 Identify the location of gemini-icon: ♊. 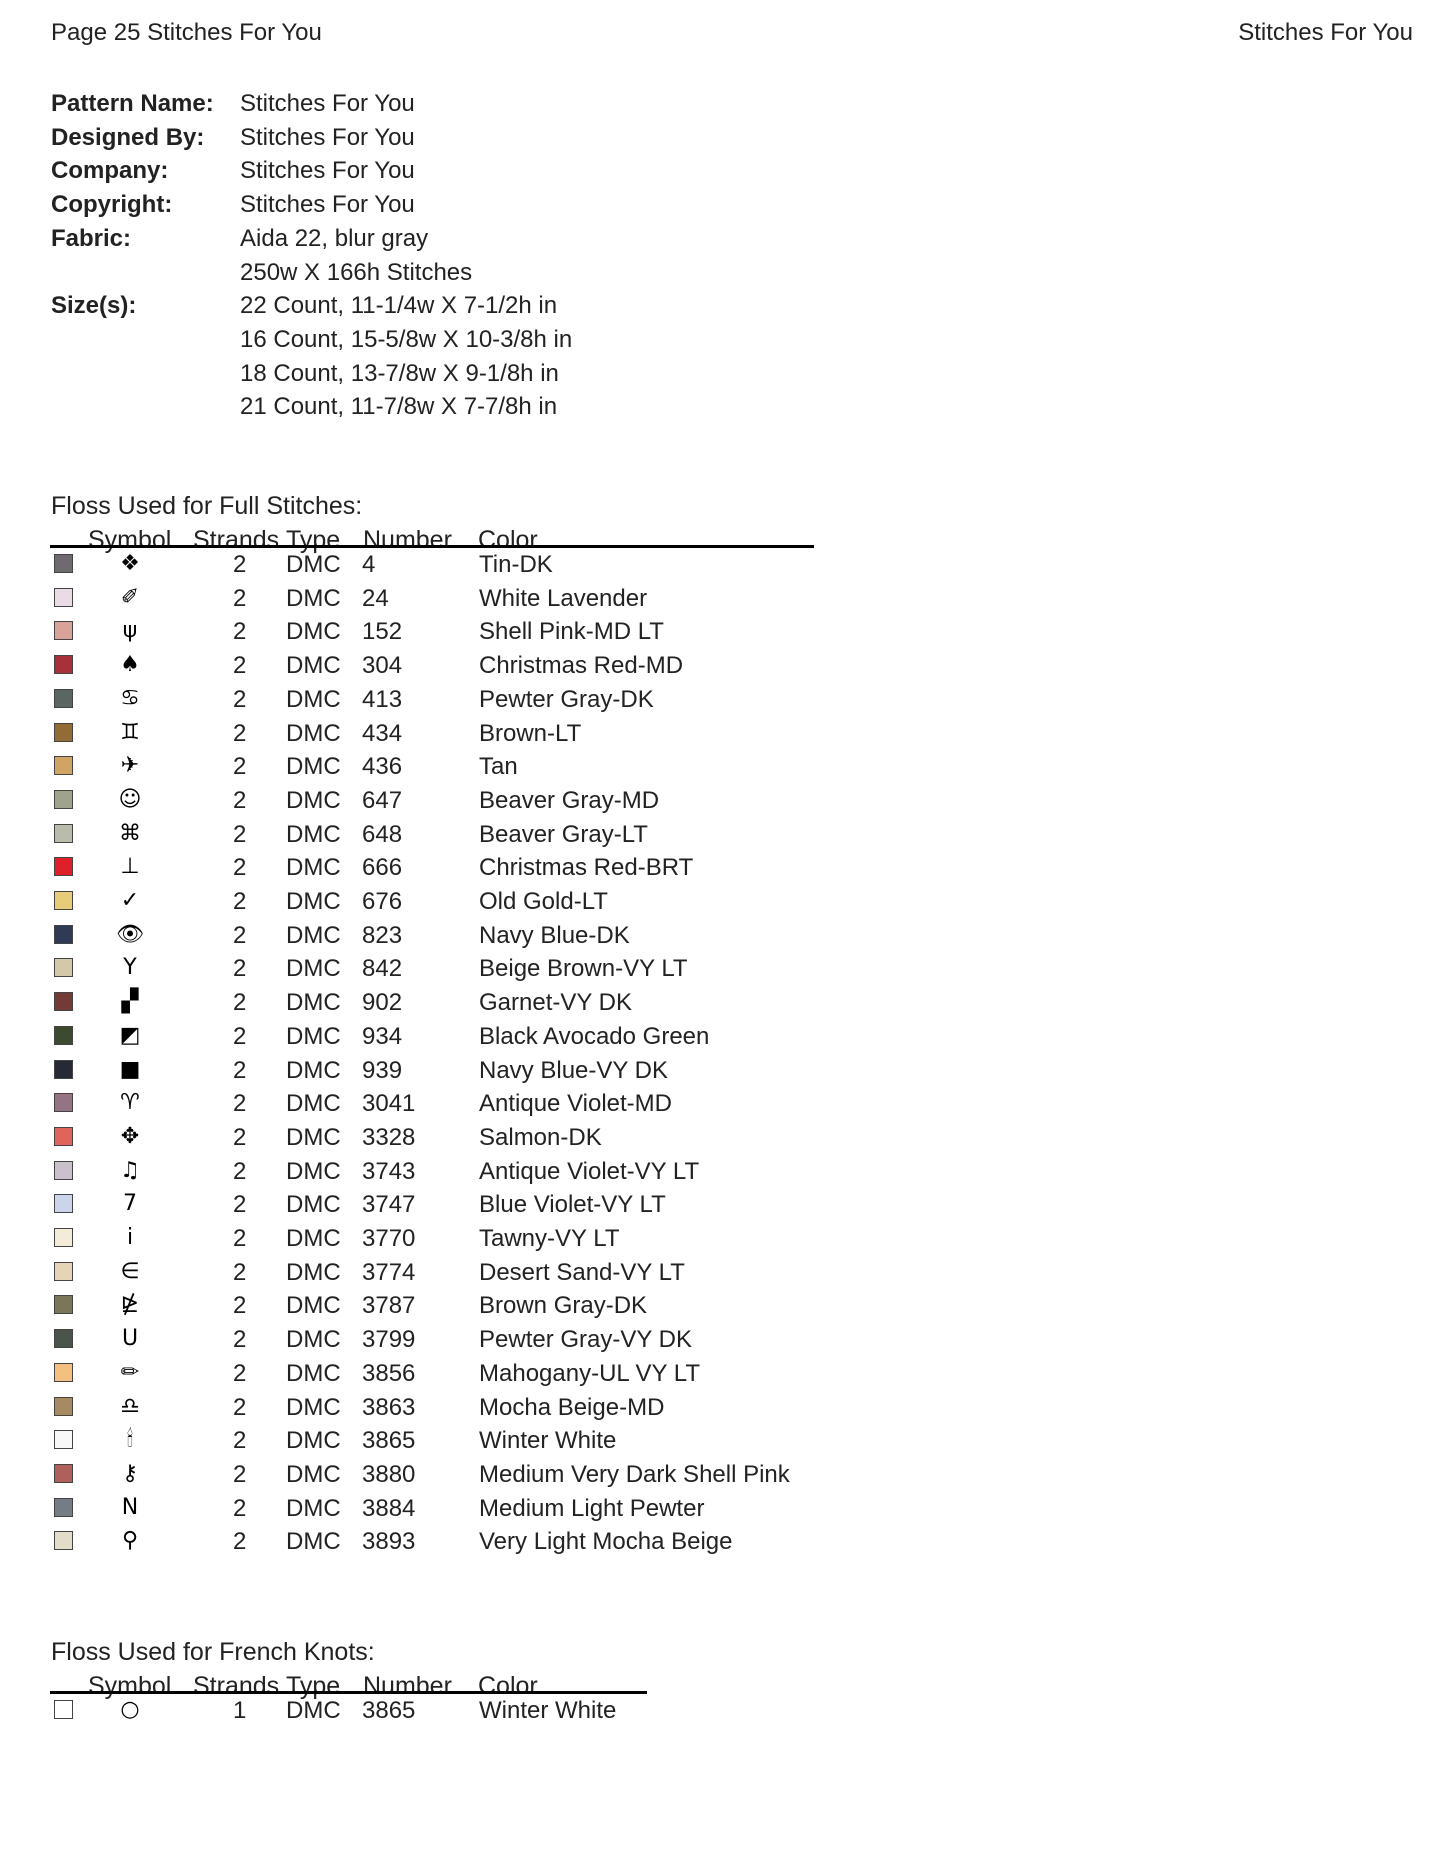
(130, 732).